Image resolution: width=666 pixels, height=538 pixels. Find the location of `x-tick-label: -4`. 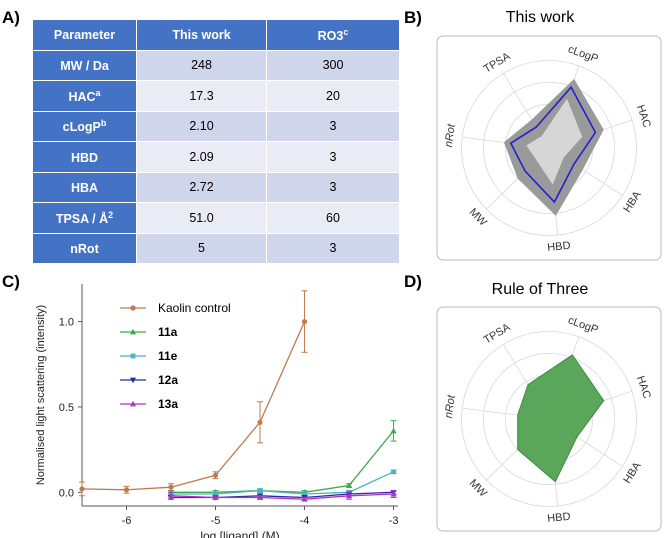

x-tick-label: -4 is located at coordinates (305, 521).